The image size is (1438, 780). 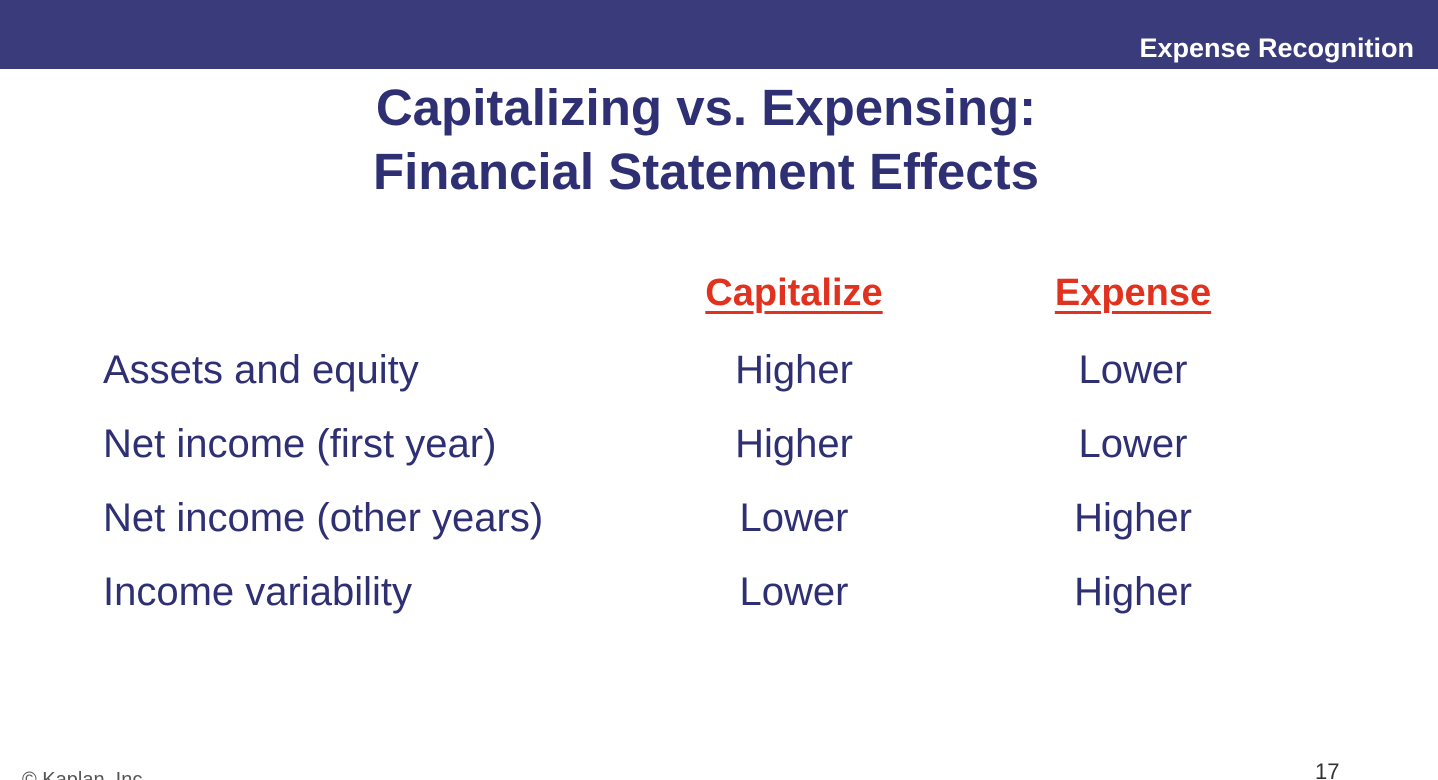 I want to click on row-label: Income variability, so click(x=258, y=592).